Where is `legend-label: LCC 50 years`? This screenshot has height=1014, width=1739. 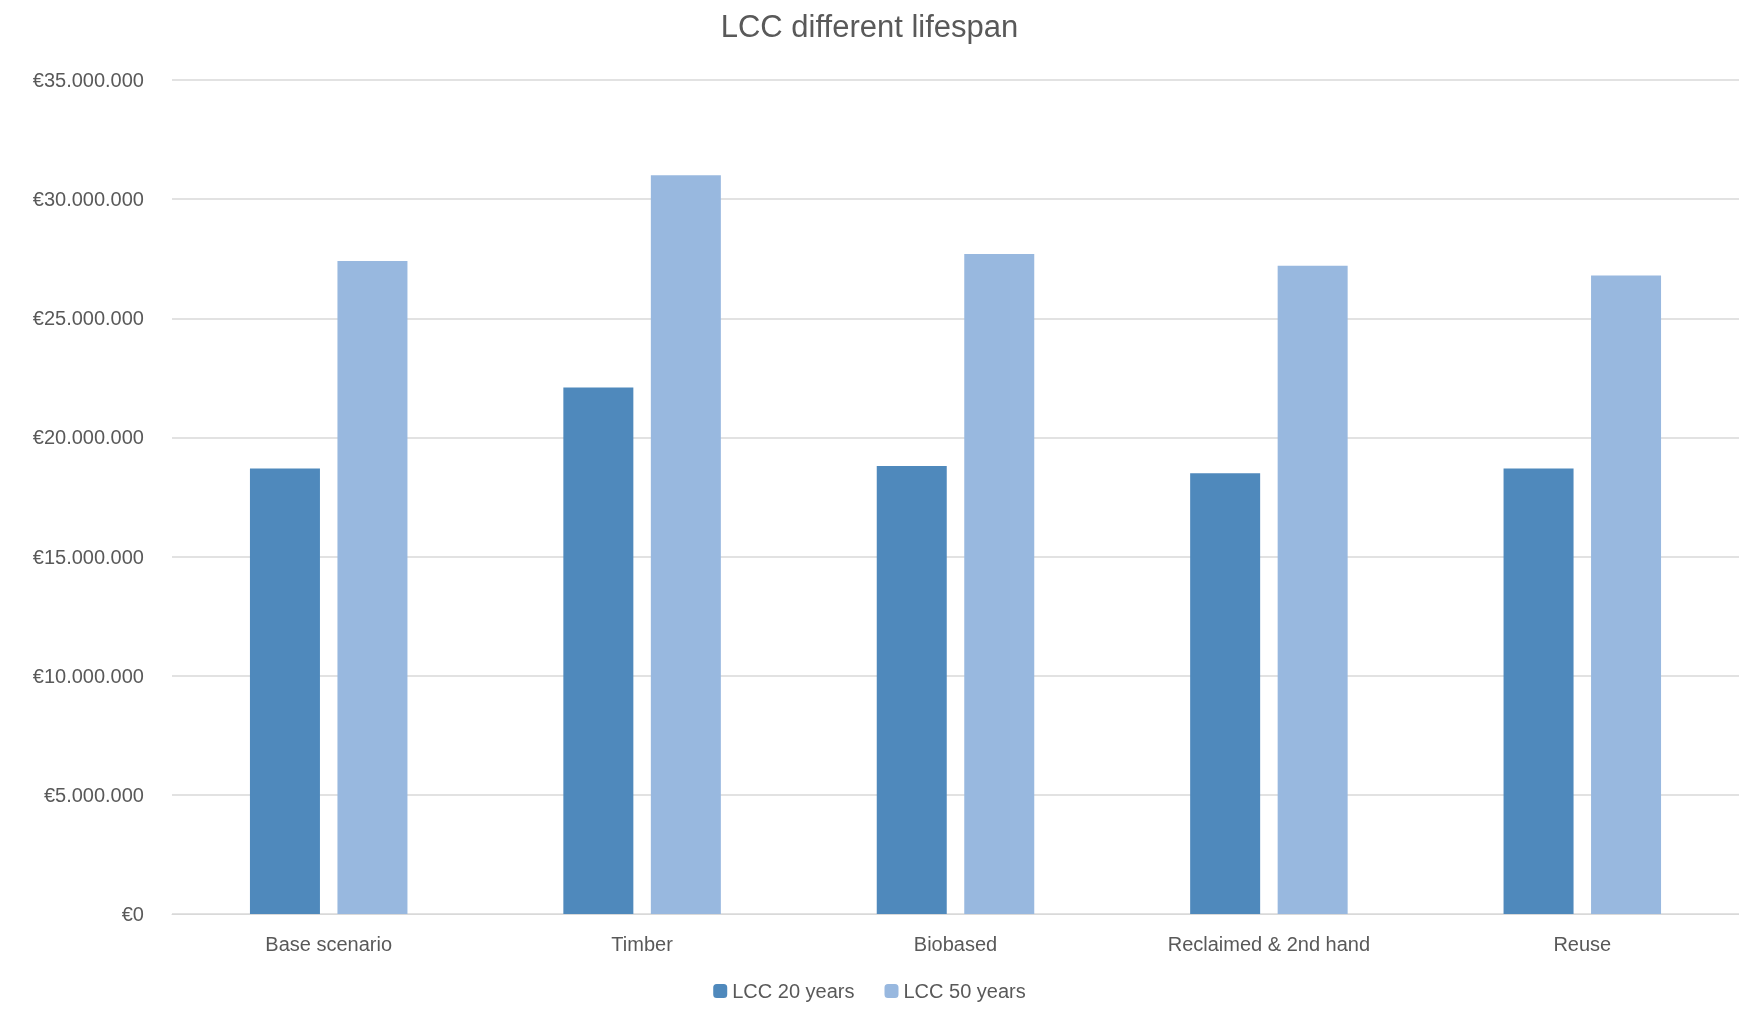
legend-label: LCC 50 years is located at coordinates (964, 991).